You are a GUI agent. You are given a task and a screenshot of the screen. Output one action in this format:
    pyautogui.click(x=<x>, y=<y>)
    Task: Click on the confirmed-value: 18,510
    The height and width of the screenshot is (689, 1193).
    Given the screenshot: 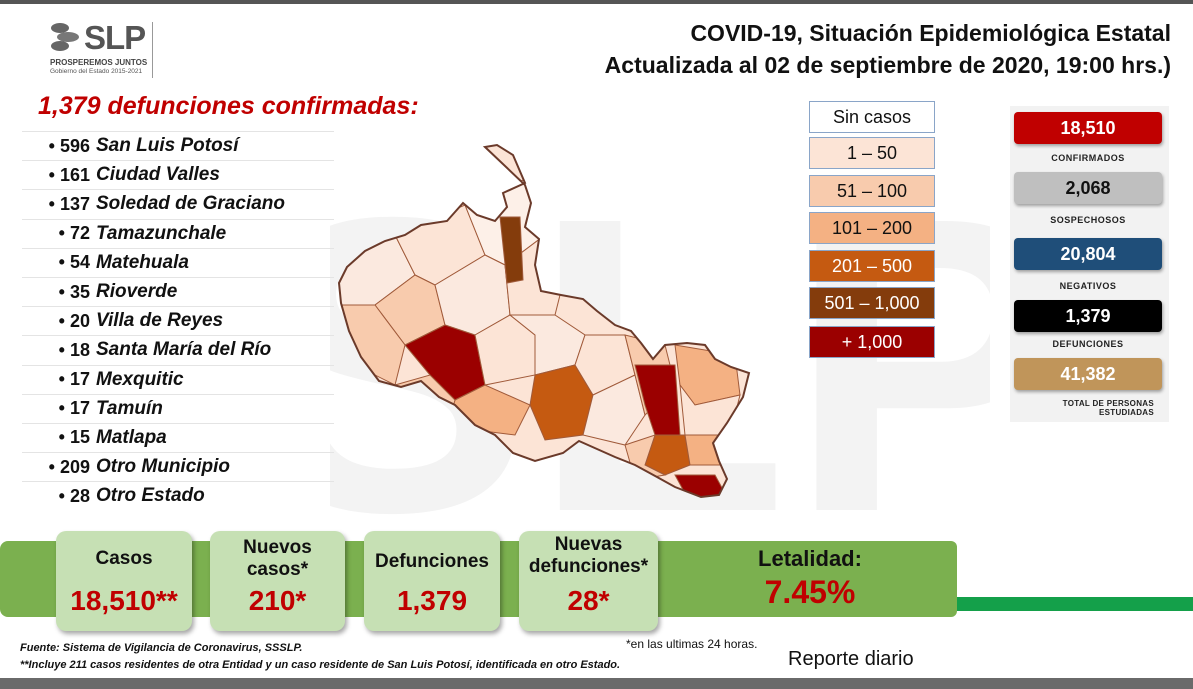 What is the action you would take?
    pyautogui.click(x=1088, y=128)
    